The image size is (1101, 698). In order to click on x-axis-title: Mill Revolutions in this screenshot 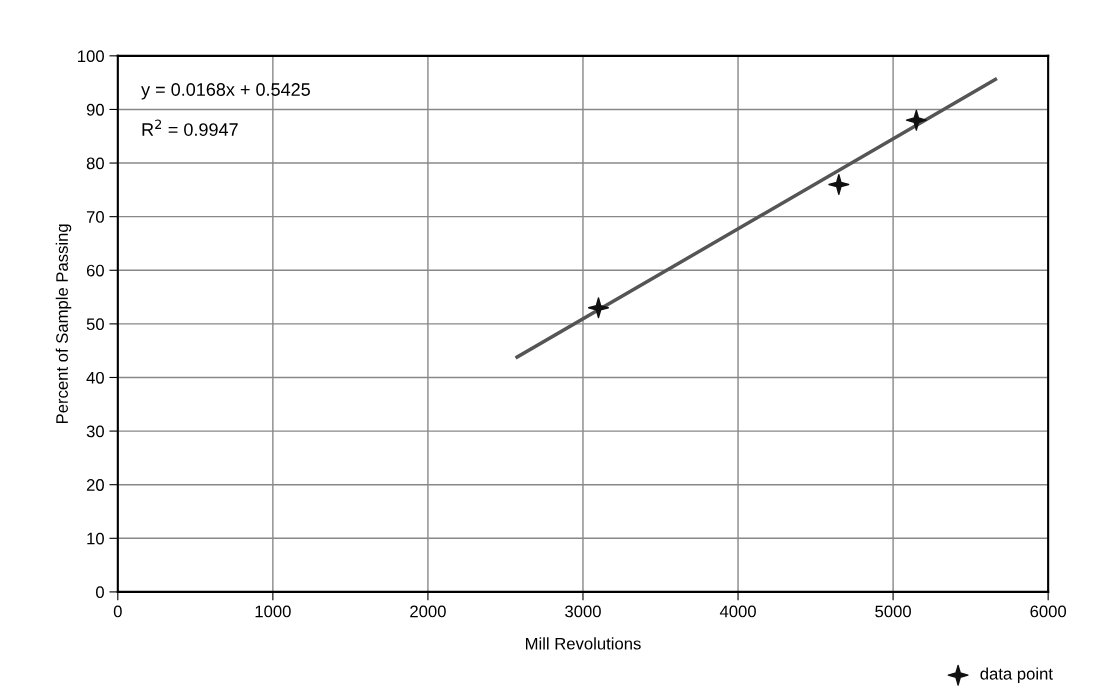, I will do `click(583, 643)`.